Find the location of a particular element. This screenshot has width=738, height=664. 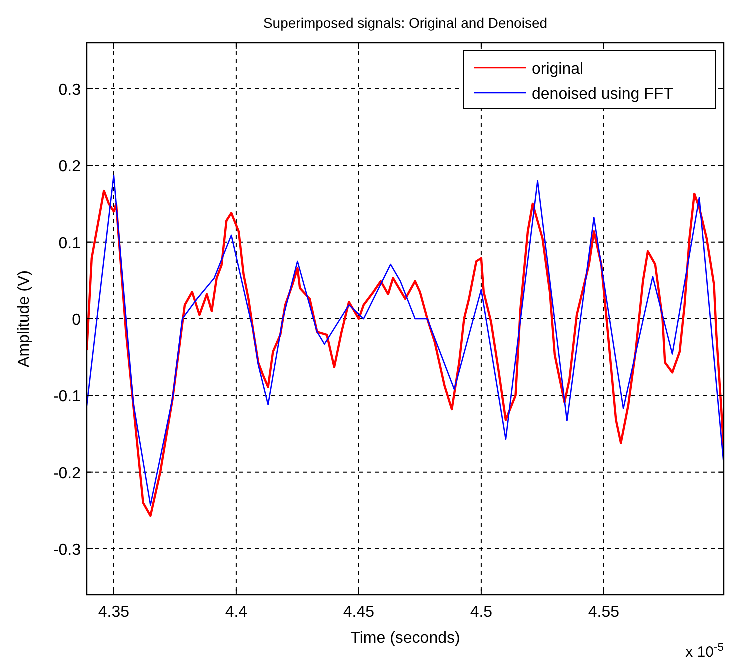

x-axis-title: Time (seconds) is located at coordinates (405, 638).